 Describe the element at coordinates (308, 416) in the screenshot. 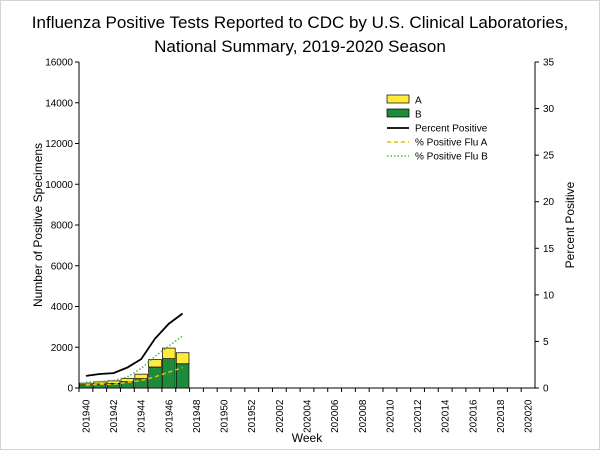

I see `x-tick-label: 202004` at that location.